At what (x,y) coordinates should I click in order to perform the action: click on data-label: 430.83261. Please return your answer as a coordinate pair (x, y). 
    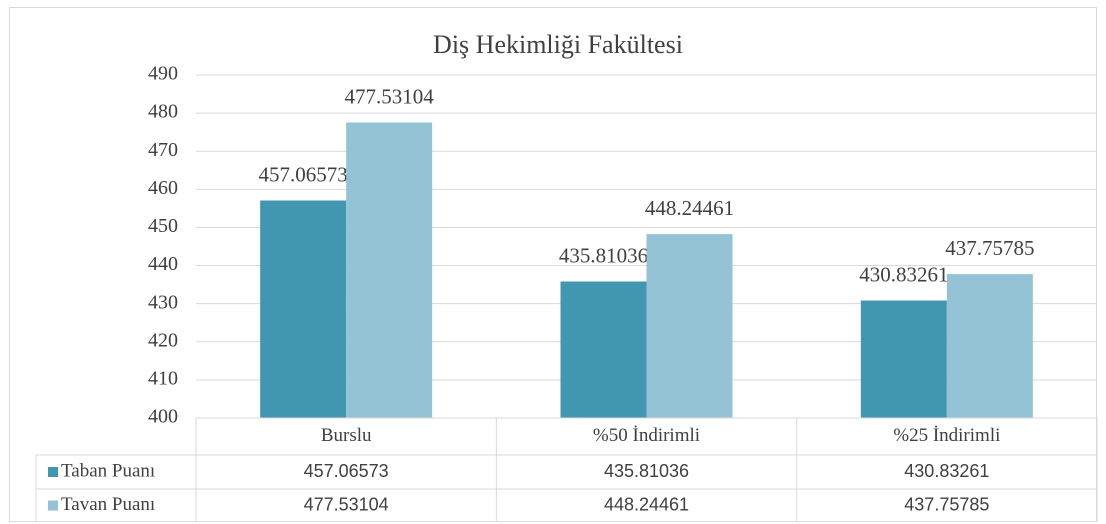
    Looking at the image, I should click on (903, 274).